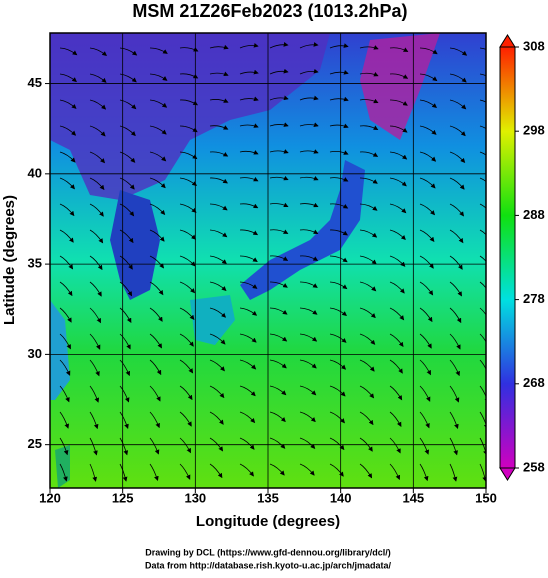 The width and height of the screenshot is (548, 578). I want to click on y-tick-label: 35, so click(35, 263).